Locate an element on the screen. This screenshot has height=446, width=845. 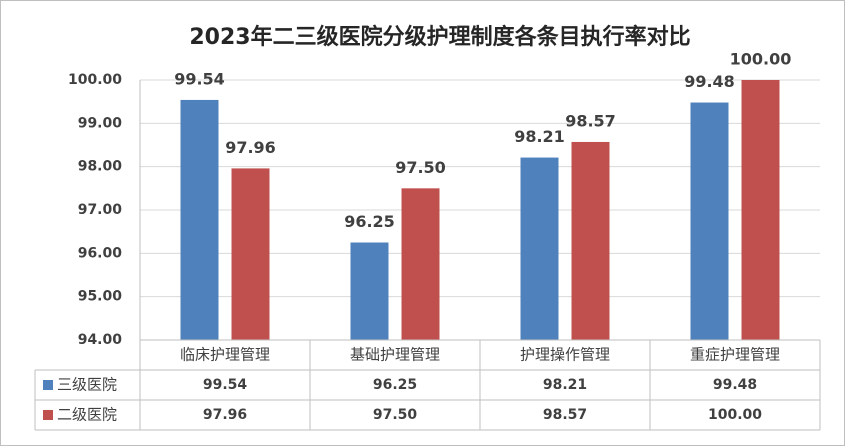
chart-title: 2023年二三级医院分级护理制度各条目执行率对比 is located at coordinates (439, 37).